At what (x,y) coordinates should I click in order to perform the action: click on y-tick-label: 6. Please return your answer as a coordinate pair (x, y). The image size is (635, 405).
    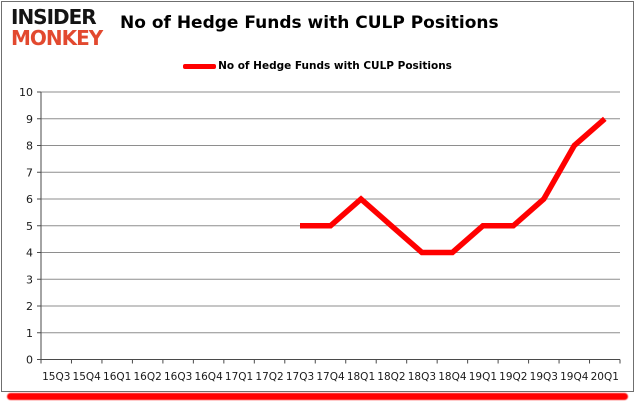
    Looking at the image, I should click on (29, 199).